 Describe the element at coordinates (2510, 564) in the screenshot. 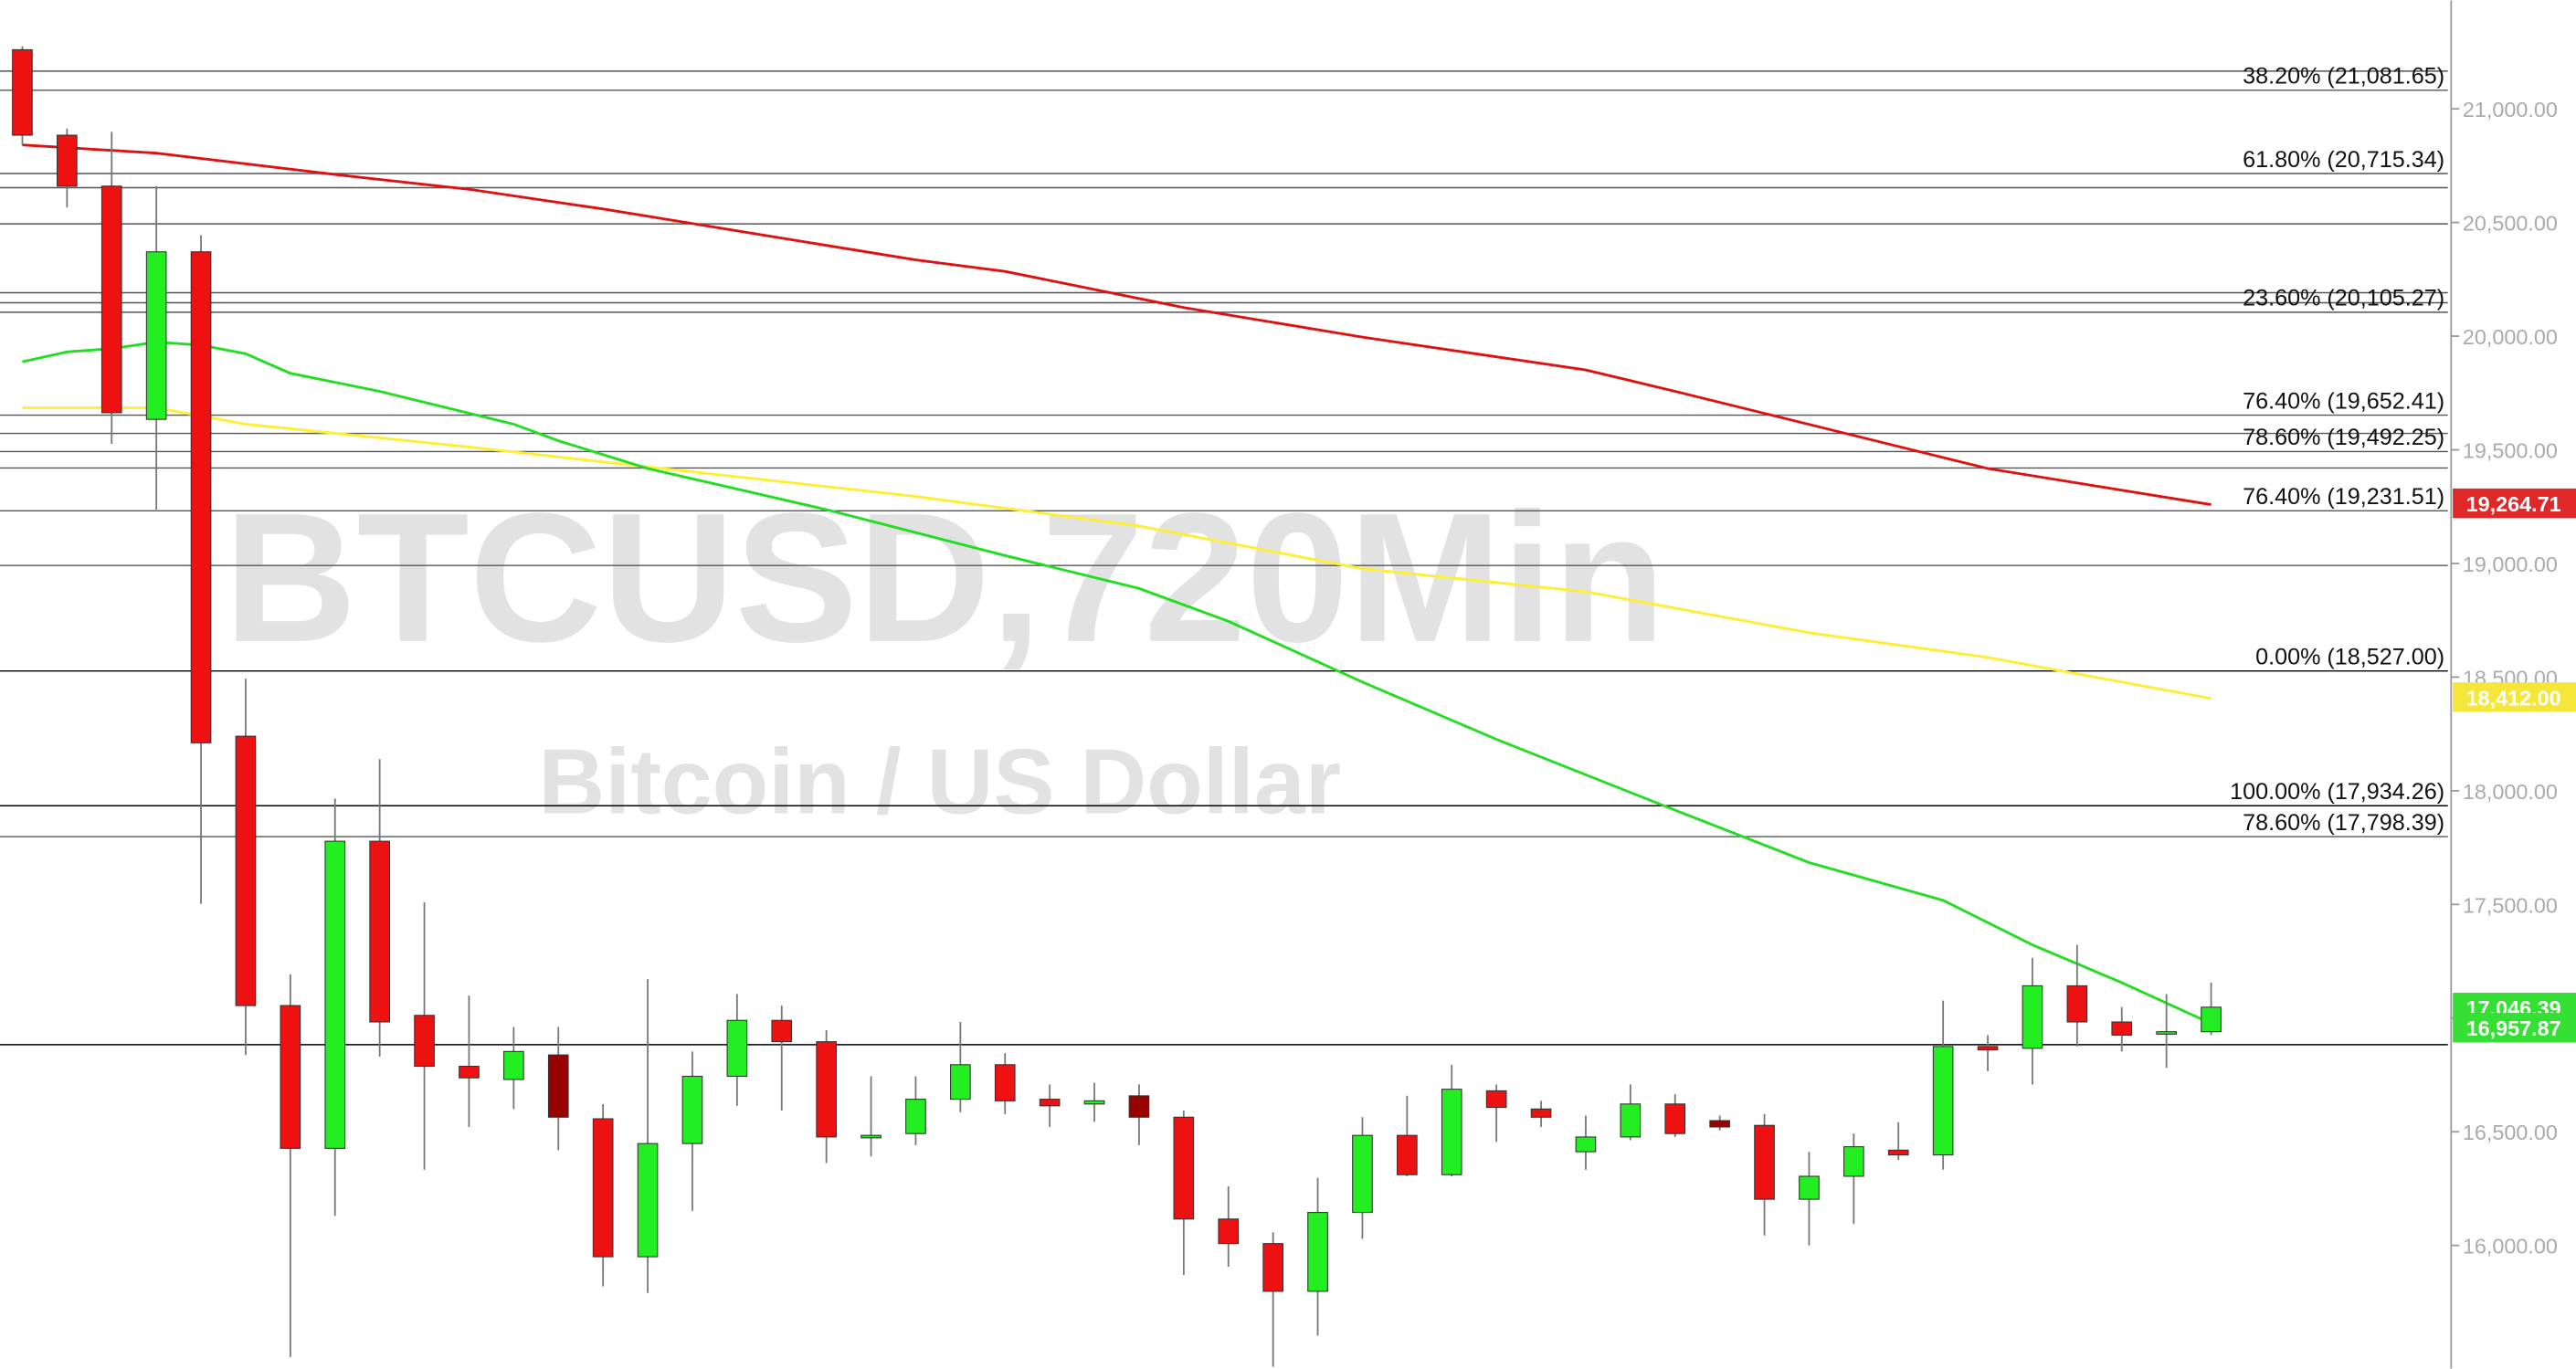

I see `y-tick-label: 19,000.00` at that location.